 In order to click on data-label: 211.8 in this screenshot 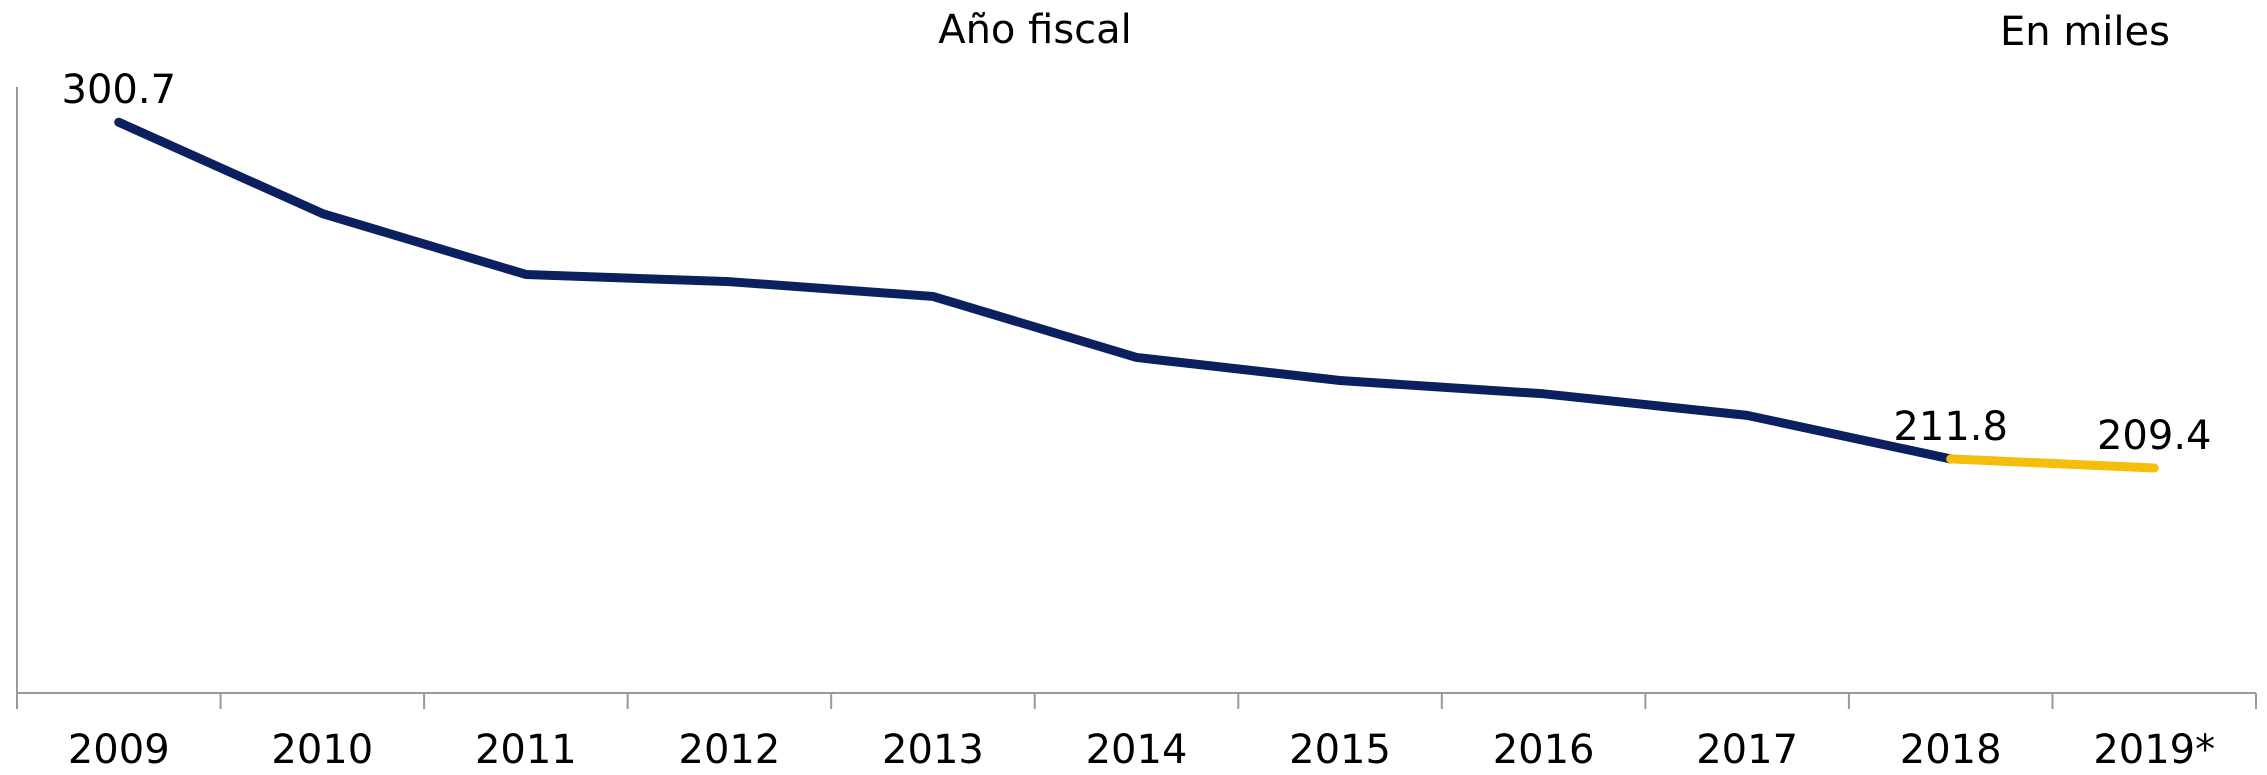, I will do `click(1950, 427)`.